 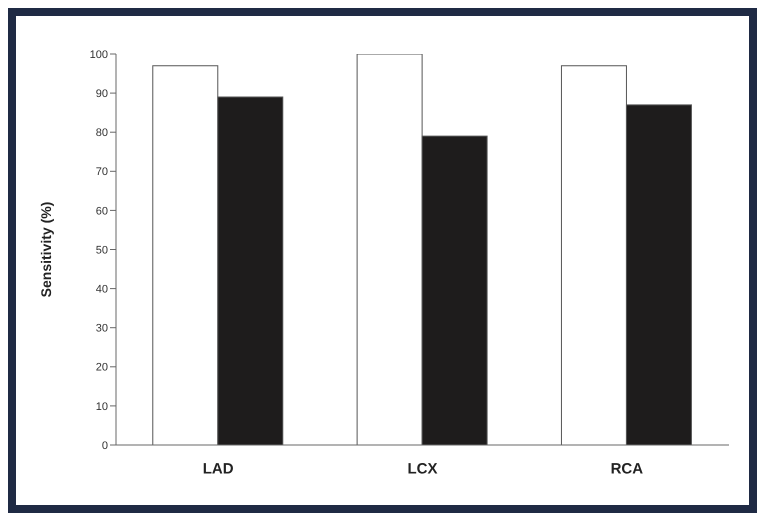 I want to click on y-tick-label: 10, so click(x=102, y=406).